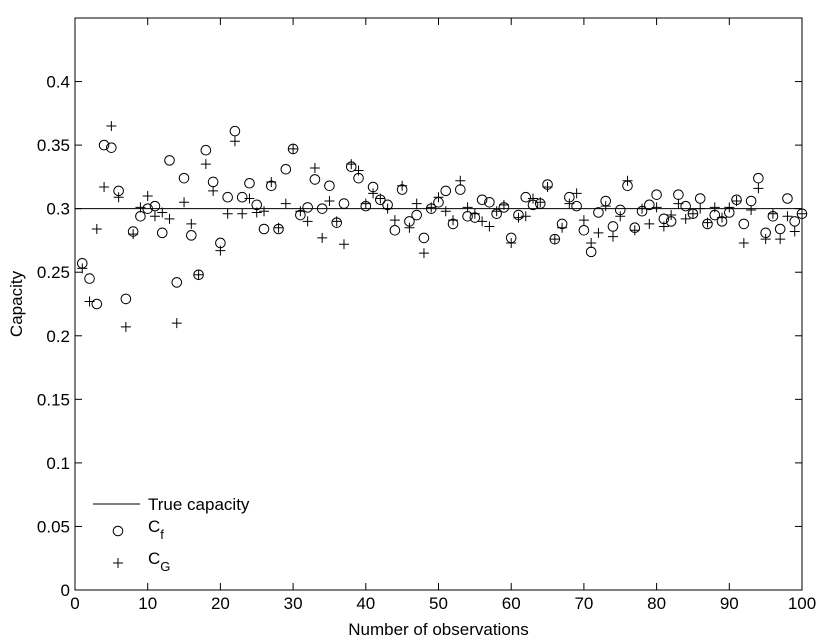 The image size is (822, 642). Describe the element at coordinates (729, 603) in the screenshot. I see `x-tick-label: 90` at that location.